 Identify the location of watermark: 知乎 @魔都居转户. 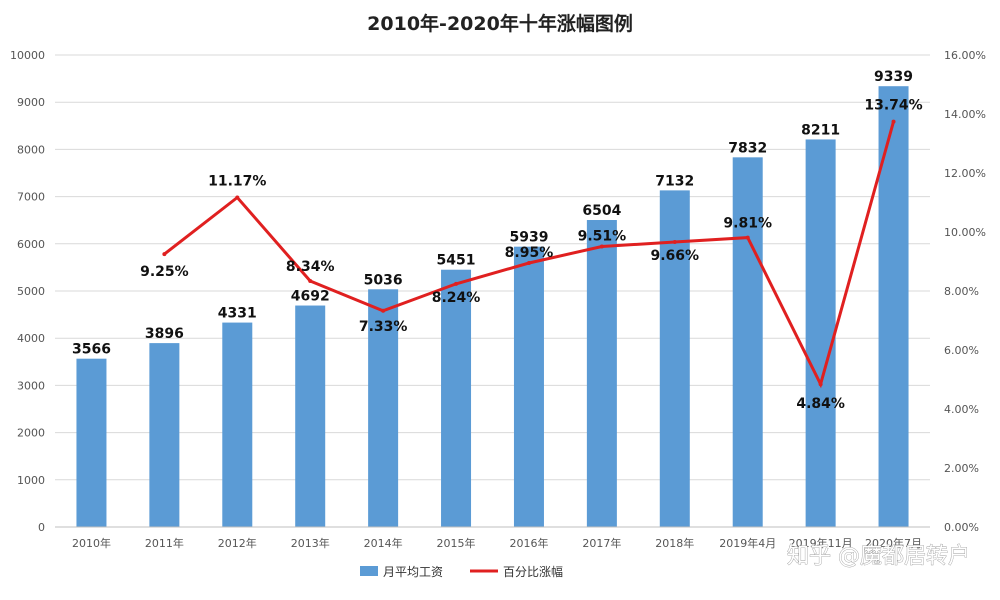
(878, 556).